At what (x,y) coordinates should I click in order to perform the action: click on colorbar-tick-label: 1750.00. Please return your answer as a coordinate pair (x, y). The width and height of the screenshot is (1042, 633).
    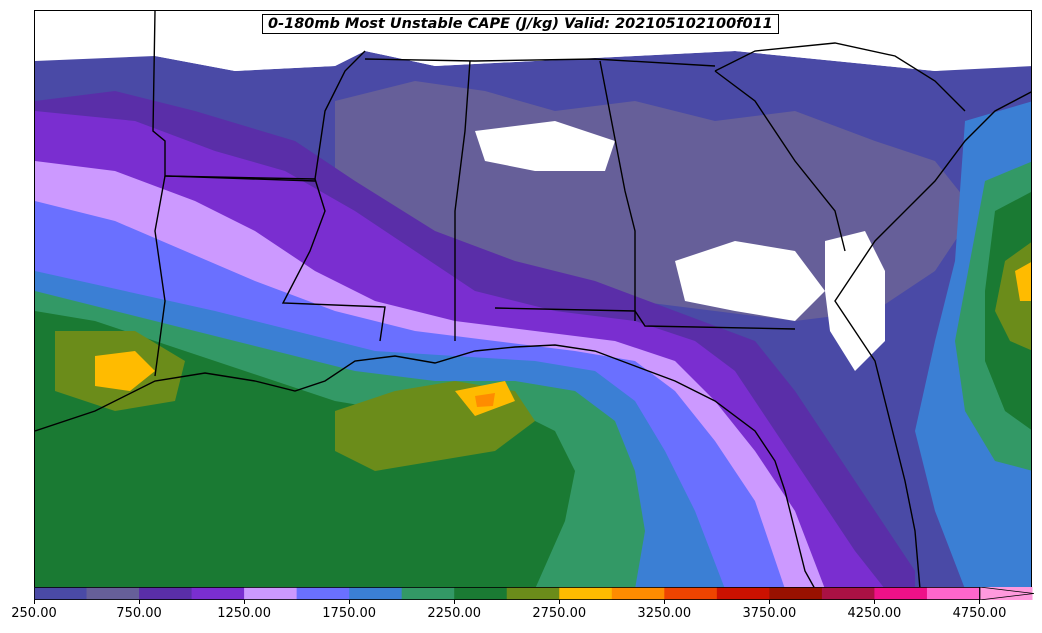
    Looking at the image, I should click on (349, 613).